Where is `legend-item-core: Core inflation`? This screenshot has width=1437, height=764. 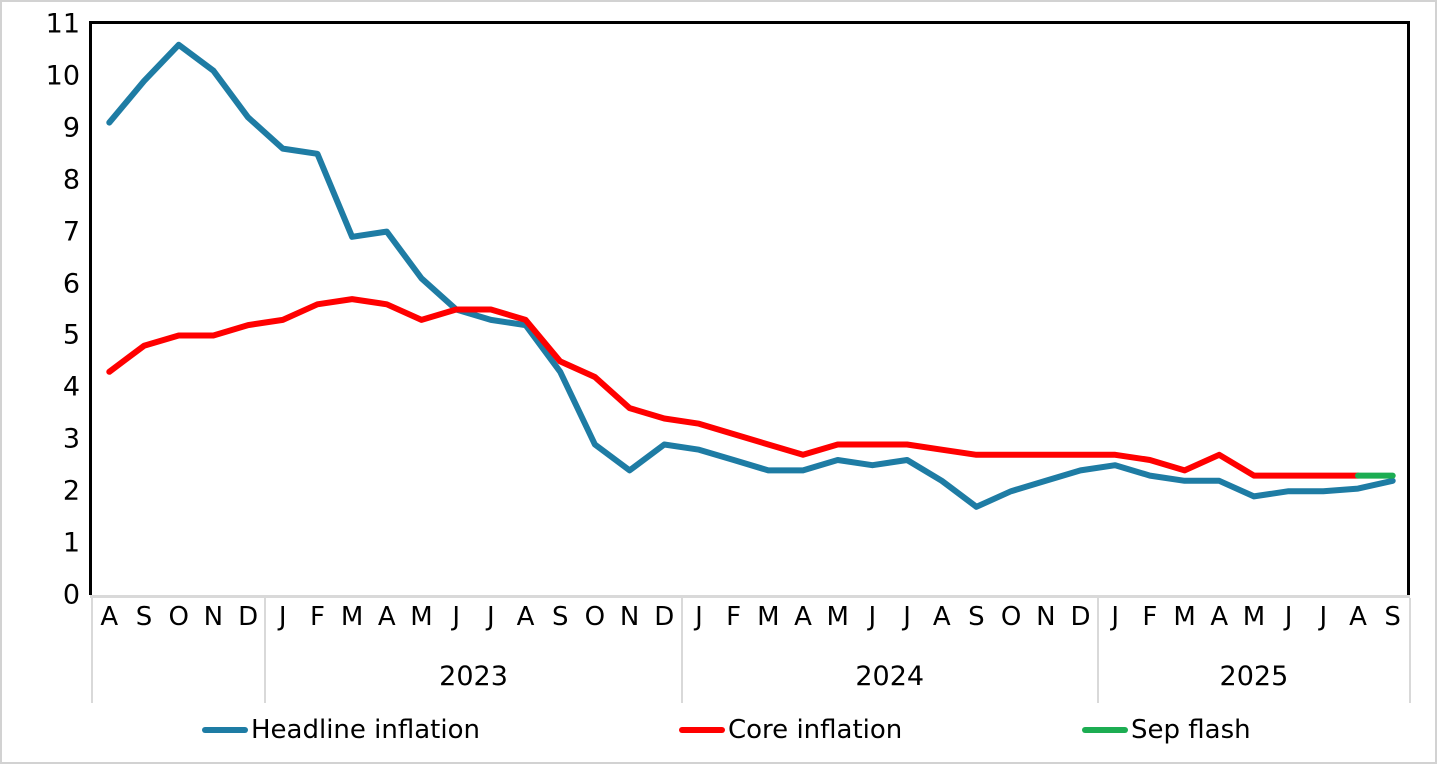 legend-item-core: Core inflation is located at coordinates (790, 730).